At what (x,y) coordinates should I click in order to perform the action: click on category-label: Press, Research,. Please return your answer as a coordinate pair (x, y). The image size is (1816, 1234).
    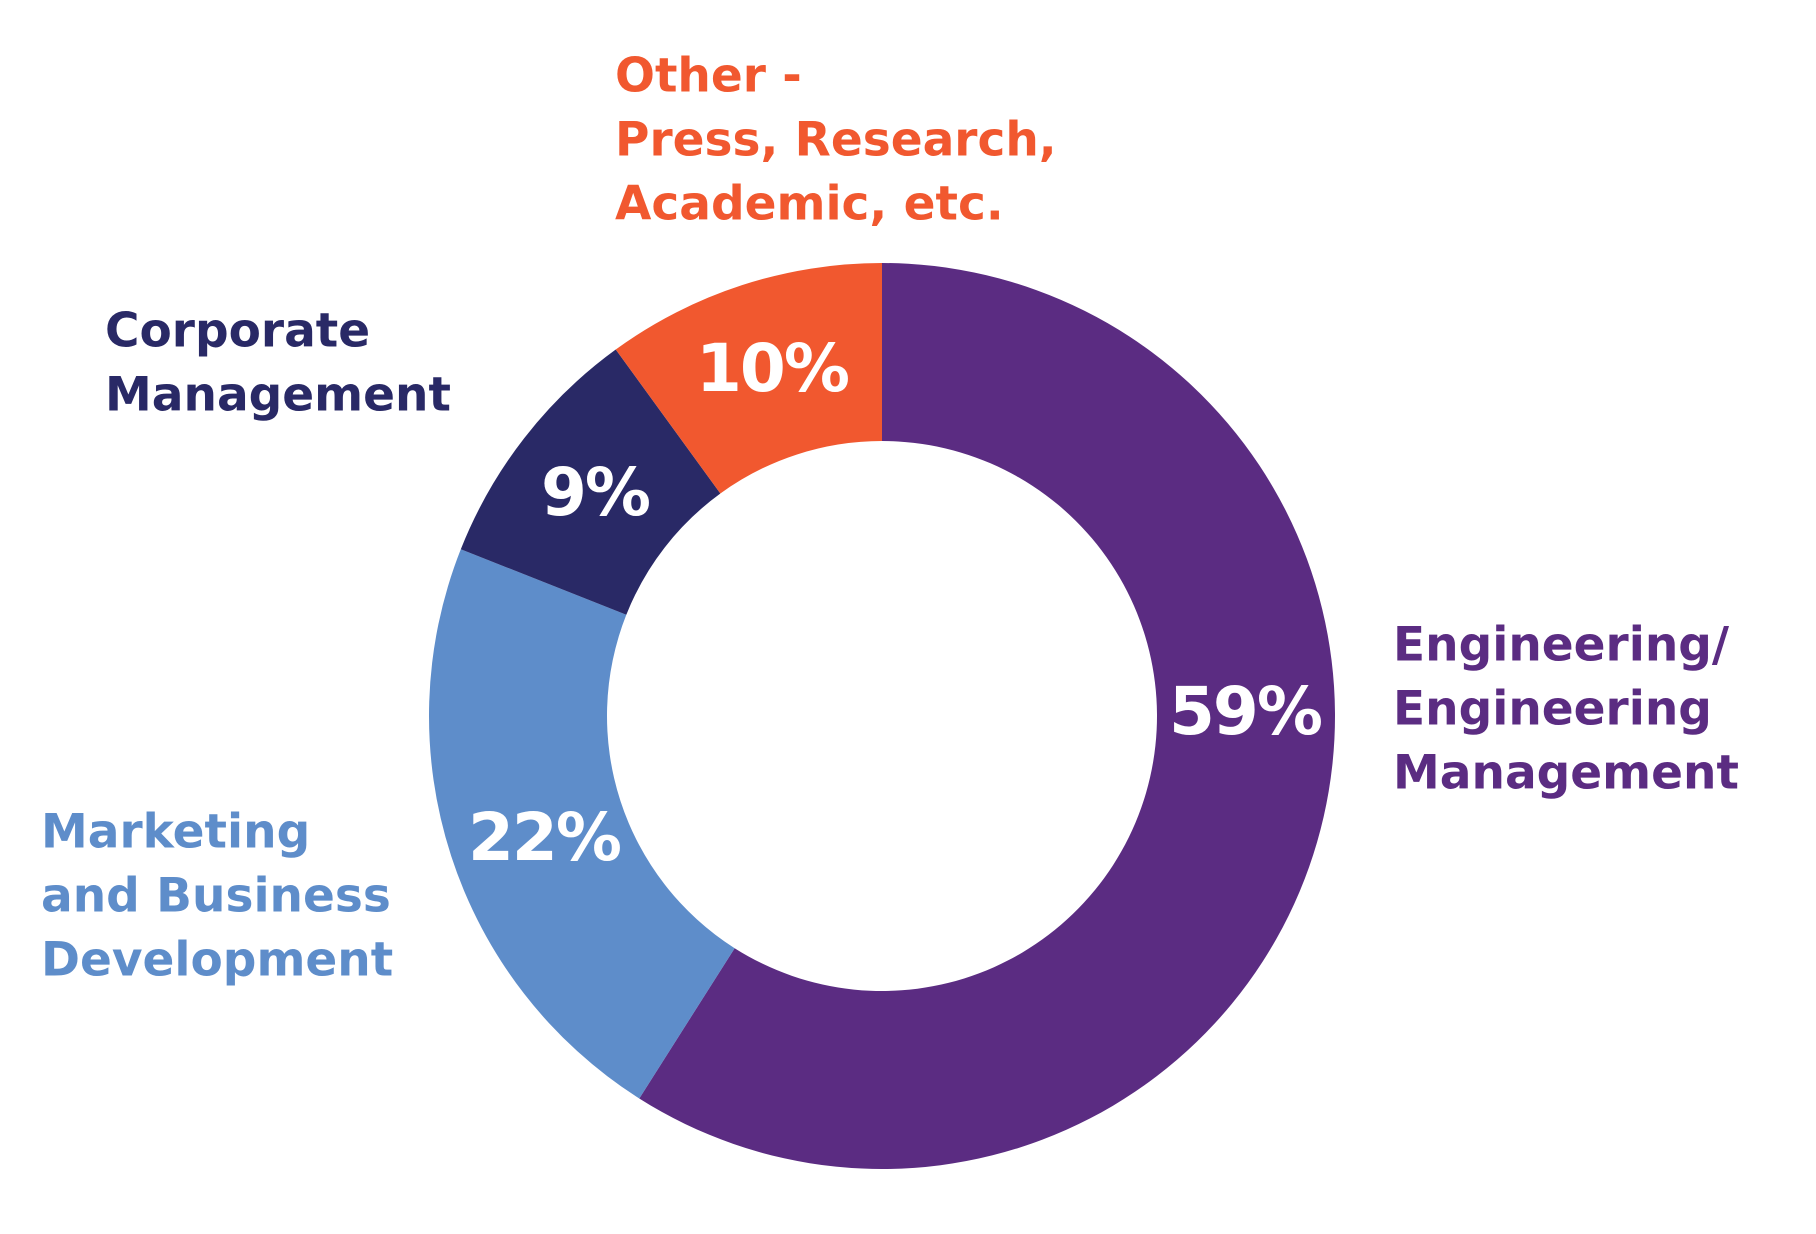
    Looking at the image, I should click on (836, 140).